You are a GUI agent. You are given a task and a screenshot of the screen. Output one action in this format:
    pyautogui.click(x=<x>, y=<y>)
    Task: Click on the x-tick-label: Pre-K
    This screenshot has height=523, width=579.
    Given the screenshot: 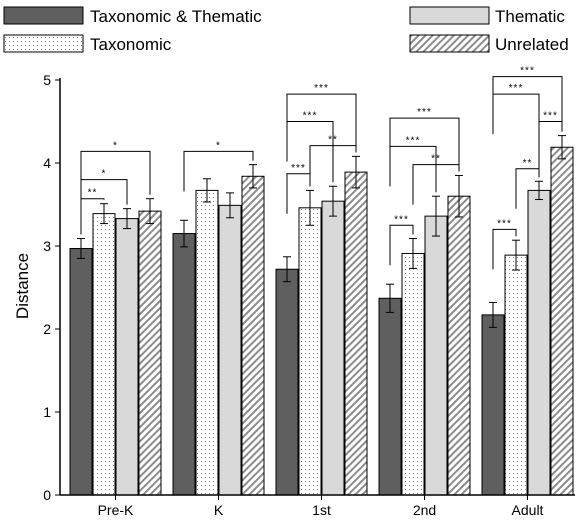 What is the action you would take?
    pyautogui.click(x=116, y=510)
    